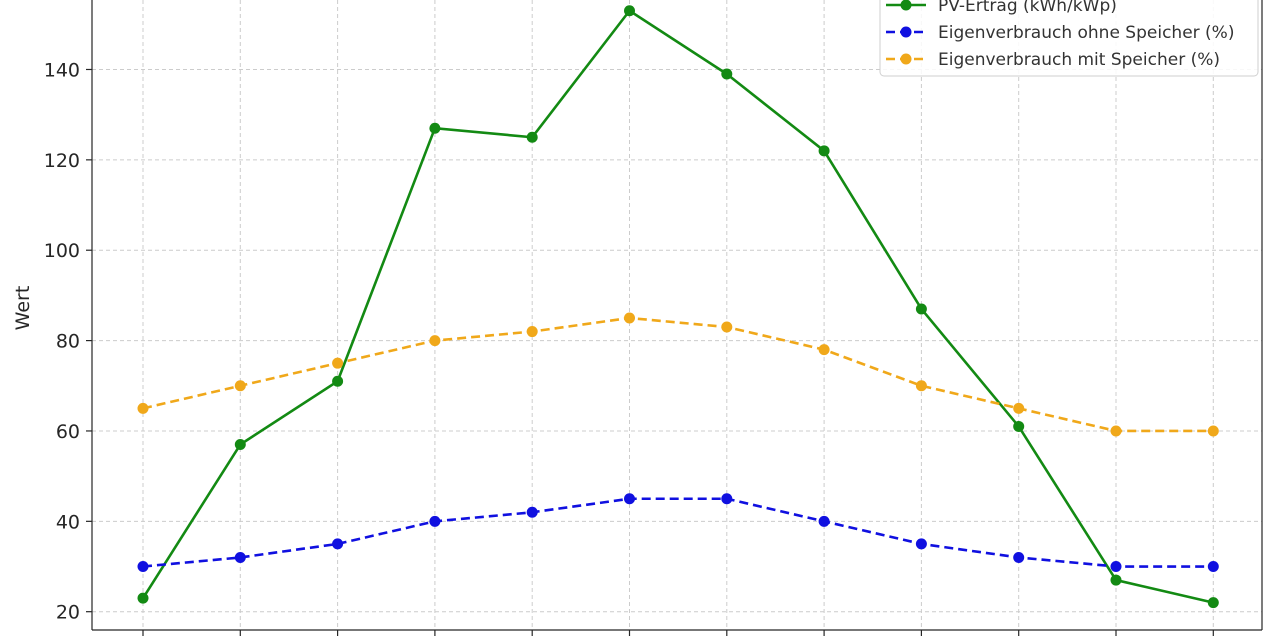  What do you see at coordinates (1027, 8) in the screenshot?
I see `legend-label-1: PV-Ertrag (kWh/kWp)` at bounding box center [1027, 8].